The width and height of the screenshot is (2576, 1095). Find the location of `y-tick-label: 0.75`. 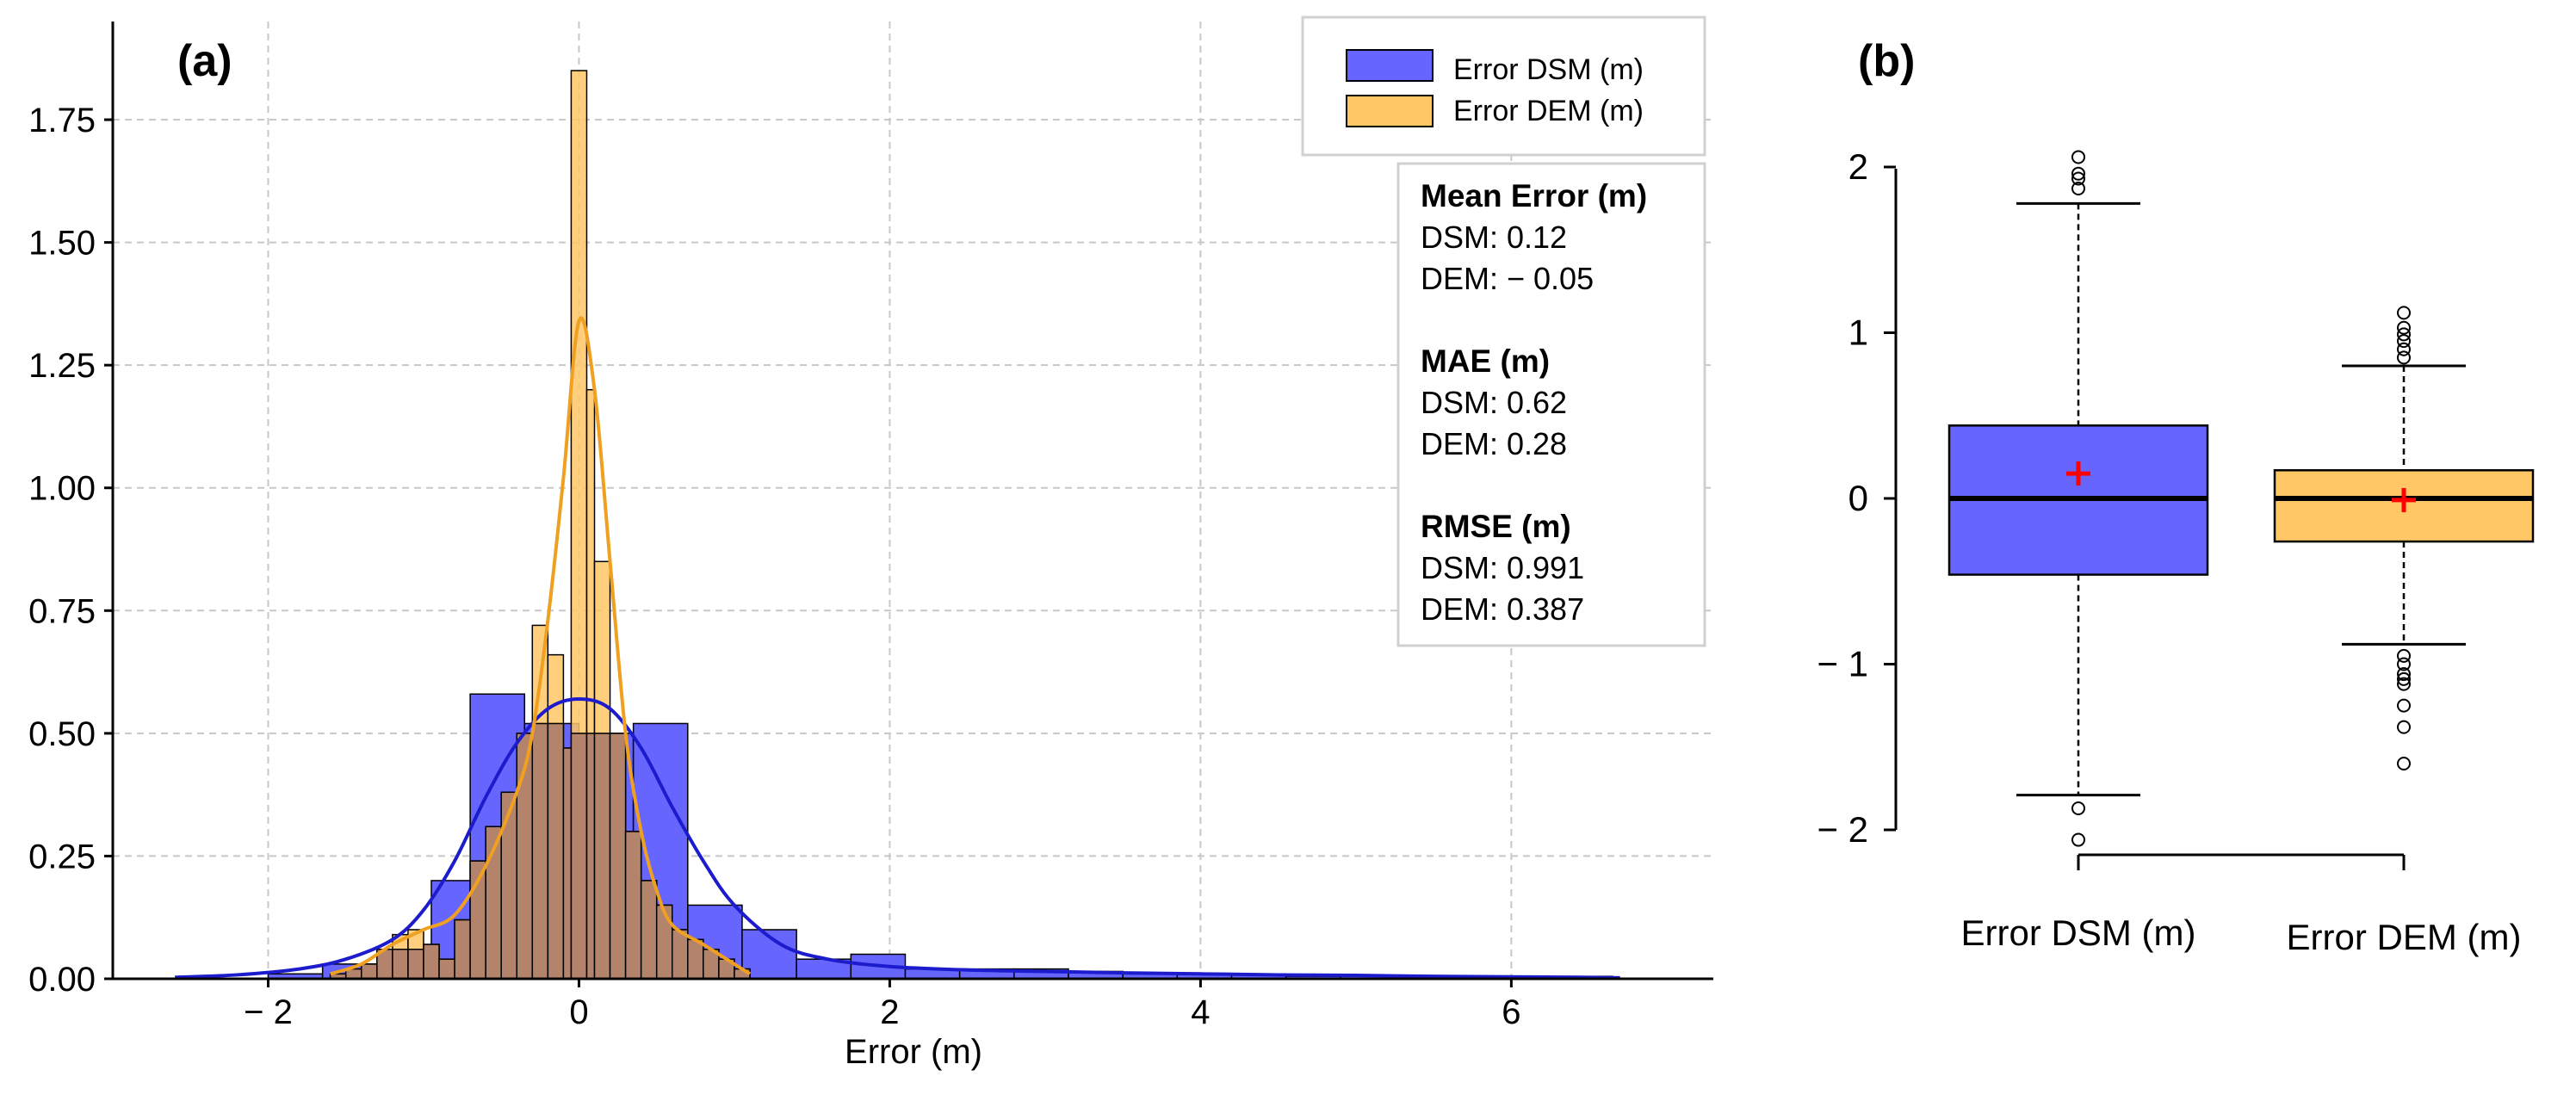

y-tick-label: 0.75 is located at coordinates (62, 611).